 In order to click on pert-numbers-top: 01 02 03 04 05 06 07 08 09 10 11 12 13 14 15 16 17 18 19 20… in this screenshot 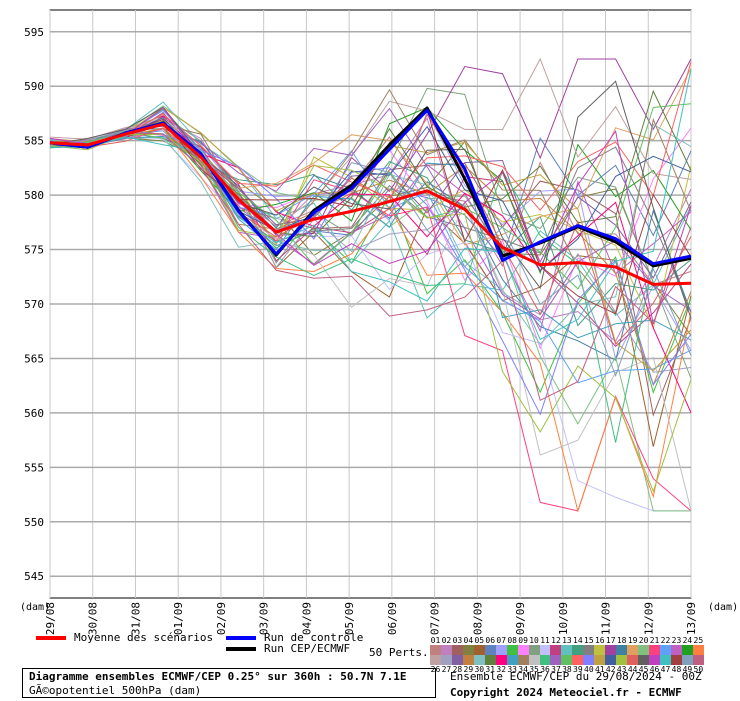, I will do `click(567, 640)`.